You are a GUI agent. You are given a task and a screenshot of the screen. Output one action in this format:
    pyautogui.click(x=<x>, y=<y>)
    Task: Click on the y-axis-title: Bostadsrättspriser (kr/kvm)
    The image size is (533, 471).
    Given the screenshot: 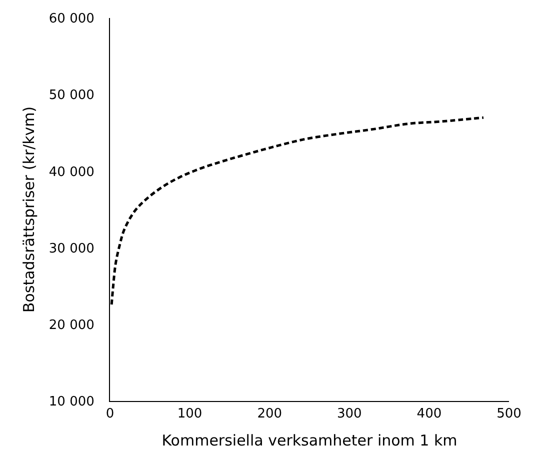 What is the action you would take?
    pyautogui.click(x=29, y=209)
    